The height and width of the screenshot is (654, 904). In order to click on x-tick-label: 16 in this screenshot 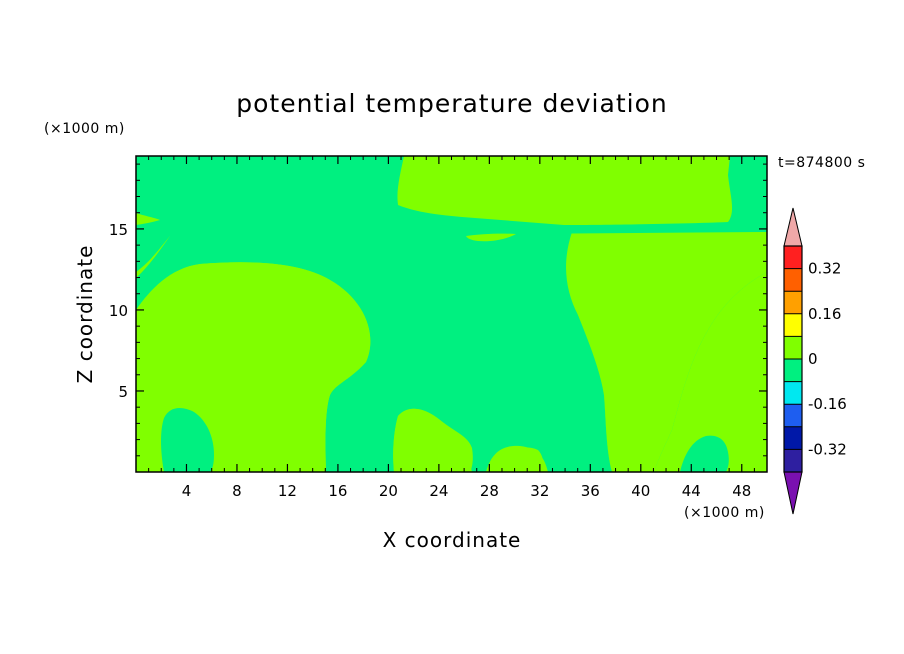, I will do `click(337, 491)`.